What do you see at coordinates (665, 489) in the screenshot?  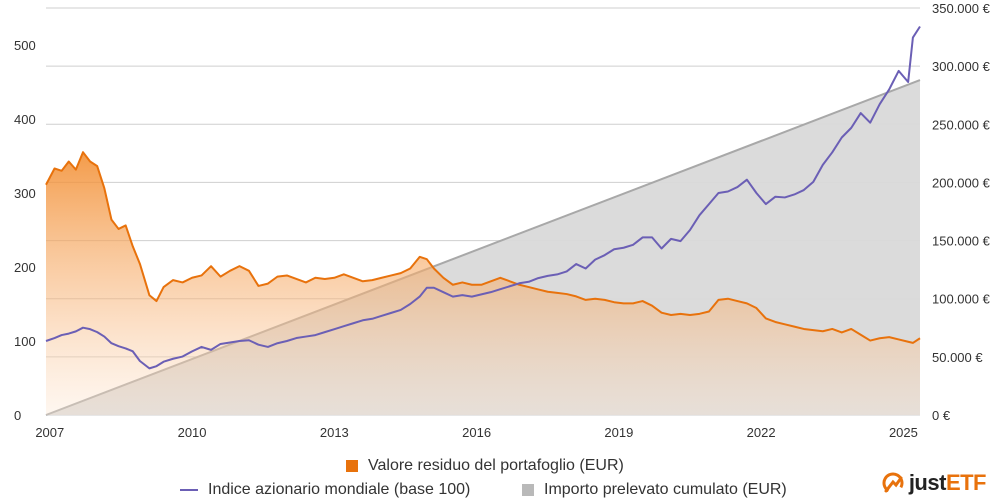 I see `legend-label-withdrawn: Importo prelevato cumulato (EUR)` at bounding box center [665, 489].